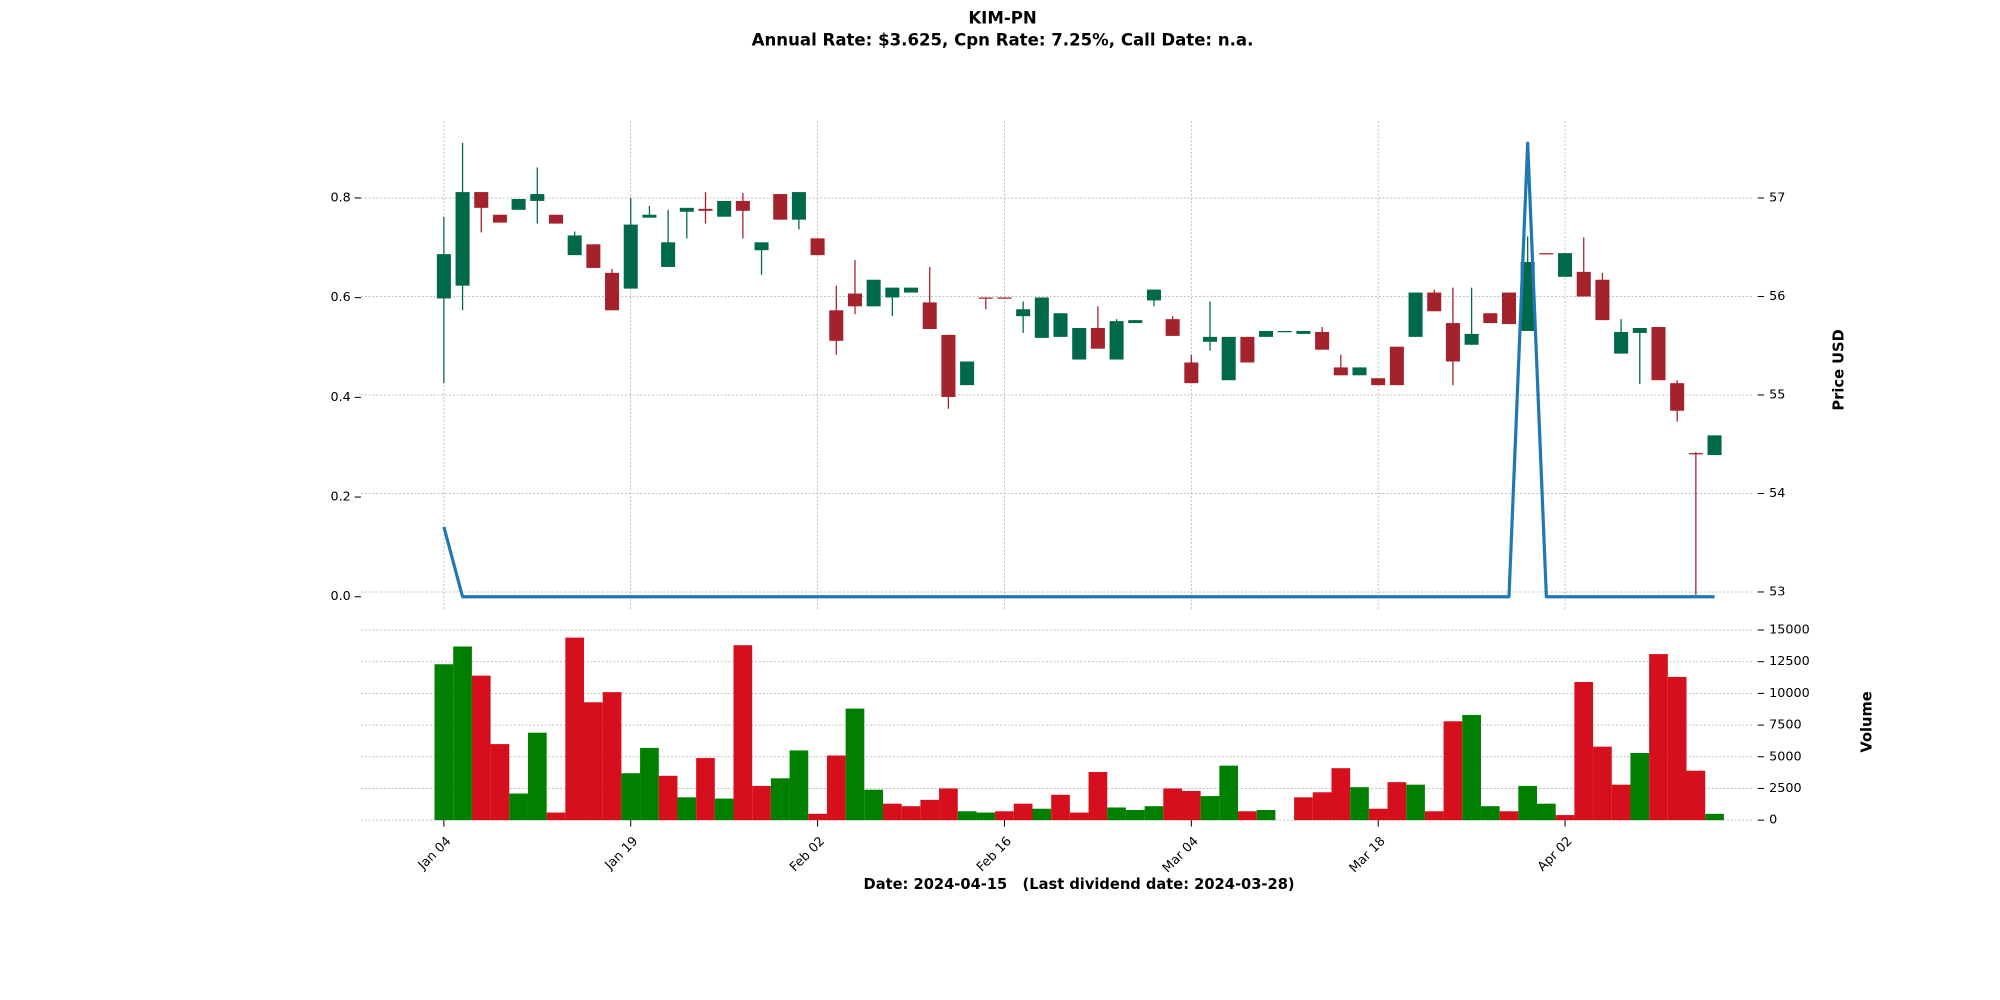 The image size is (2000, 1000). What do you see at coordinates (1777, 197) in the screenshot?
I see `y-tick-label: 57` at bounding box center [1777, 197].